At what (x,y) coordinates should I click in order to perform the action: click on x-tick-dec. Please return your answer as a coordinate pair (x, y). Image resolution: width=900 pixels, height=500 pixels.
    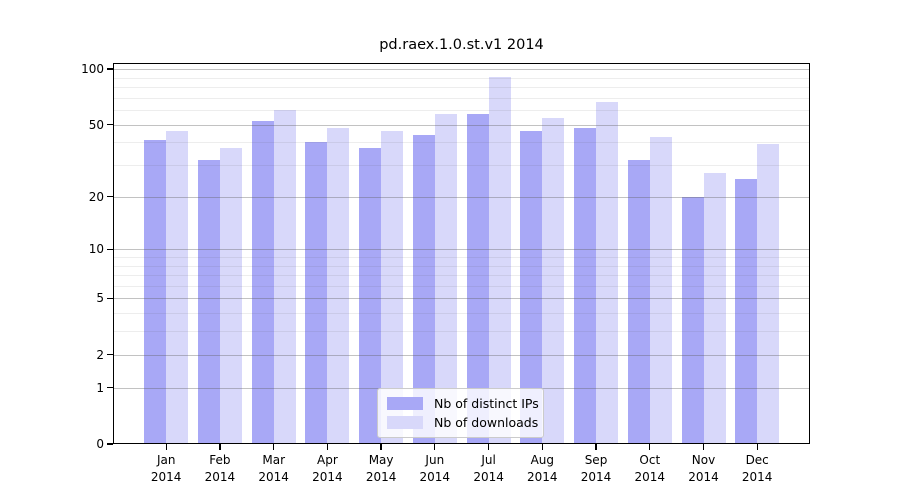
    Looking at the image, I should click on (757, 447).